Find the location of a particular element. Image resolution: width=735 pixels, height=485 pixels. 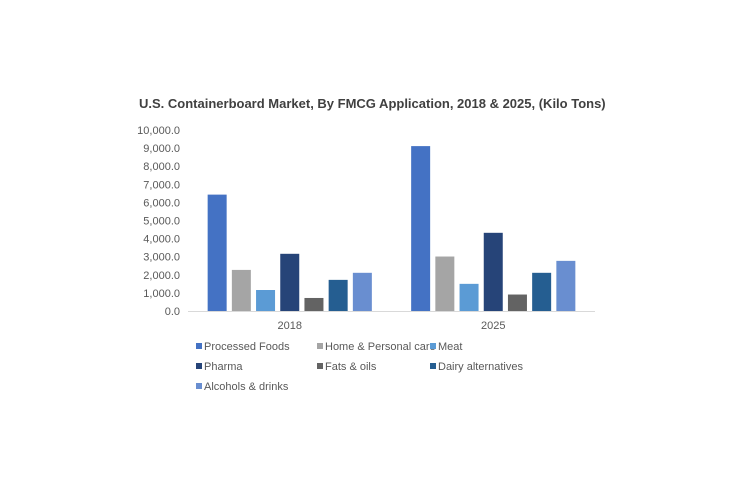

legend-item: Pharma is located at coordinates (219, 367).